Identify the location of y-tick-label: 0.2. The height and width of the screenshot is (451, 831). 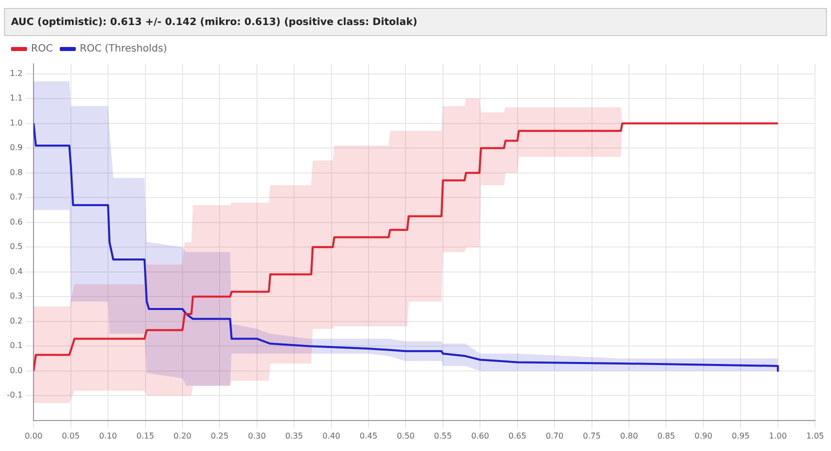
(16, 321).